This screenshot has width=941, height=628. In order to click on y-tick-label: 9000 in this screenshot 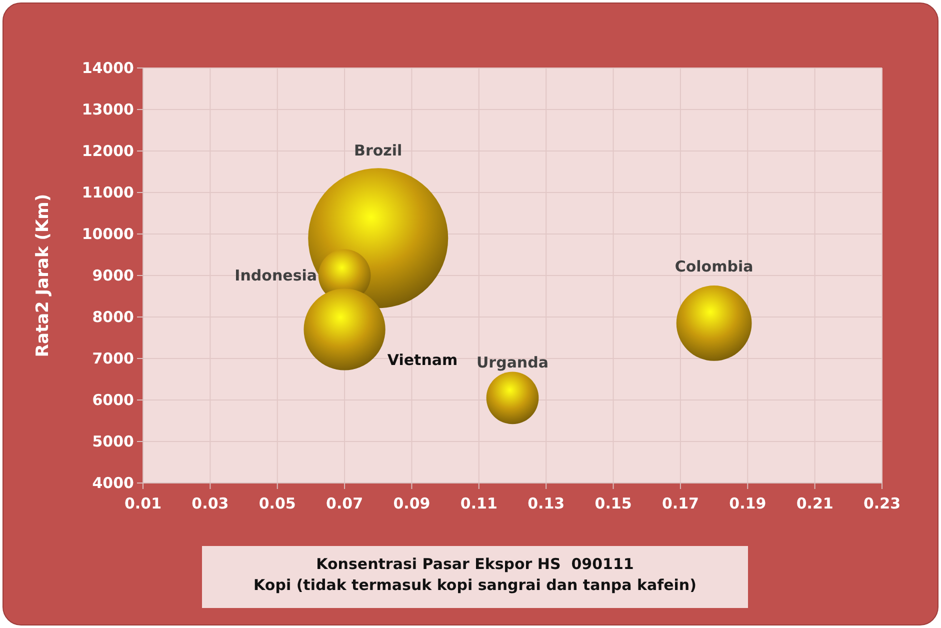, I will do `click(113, 275)`.